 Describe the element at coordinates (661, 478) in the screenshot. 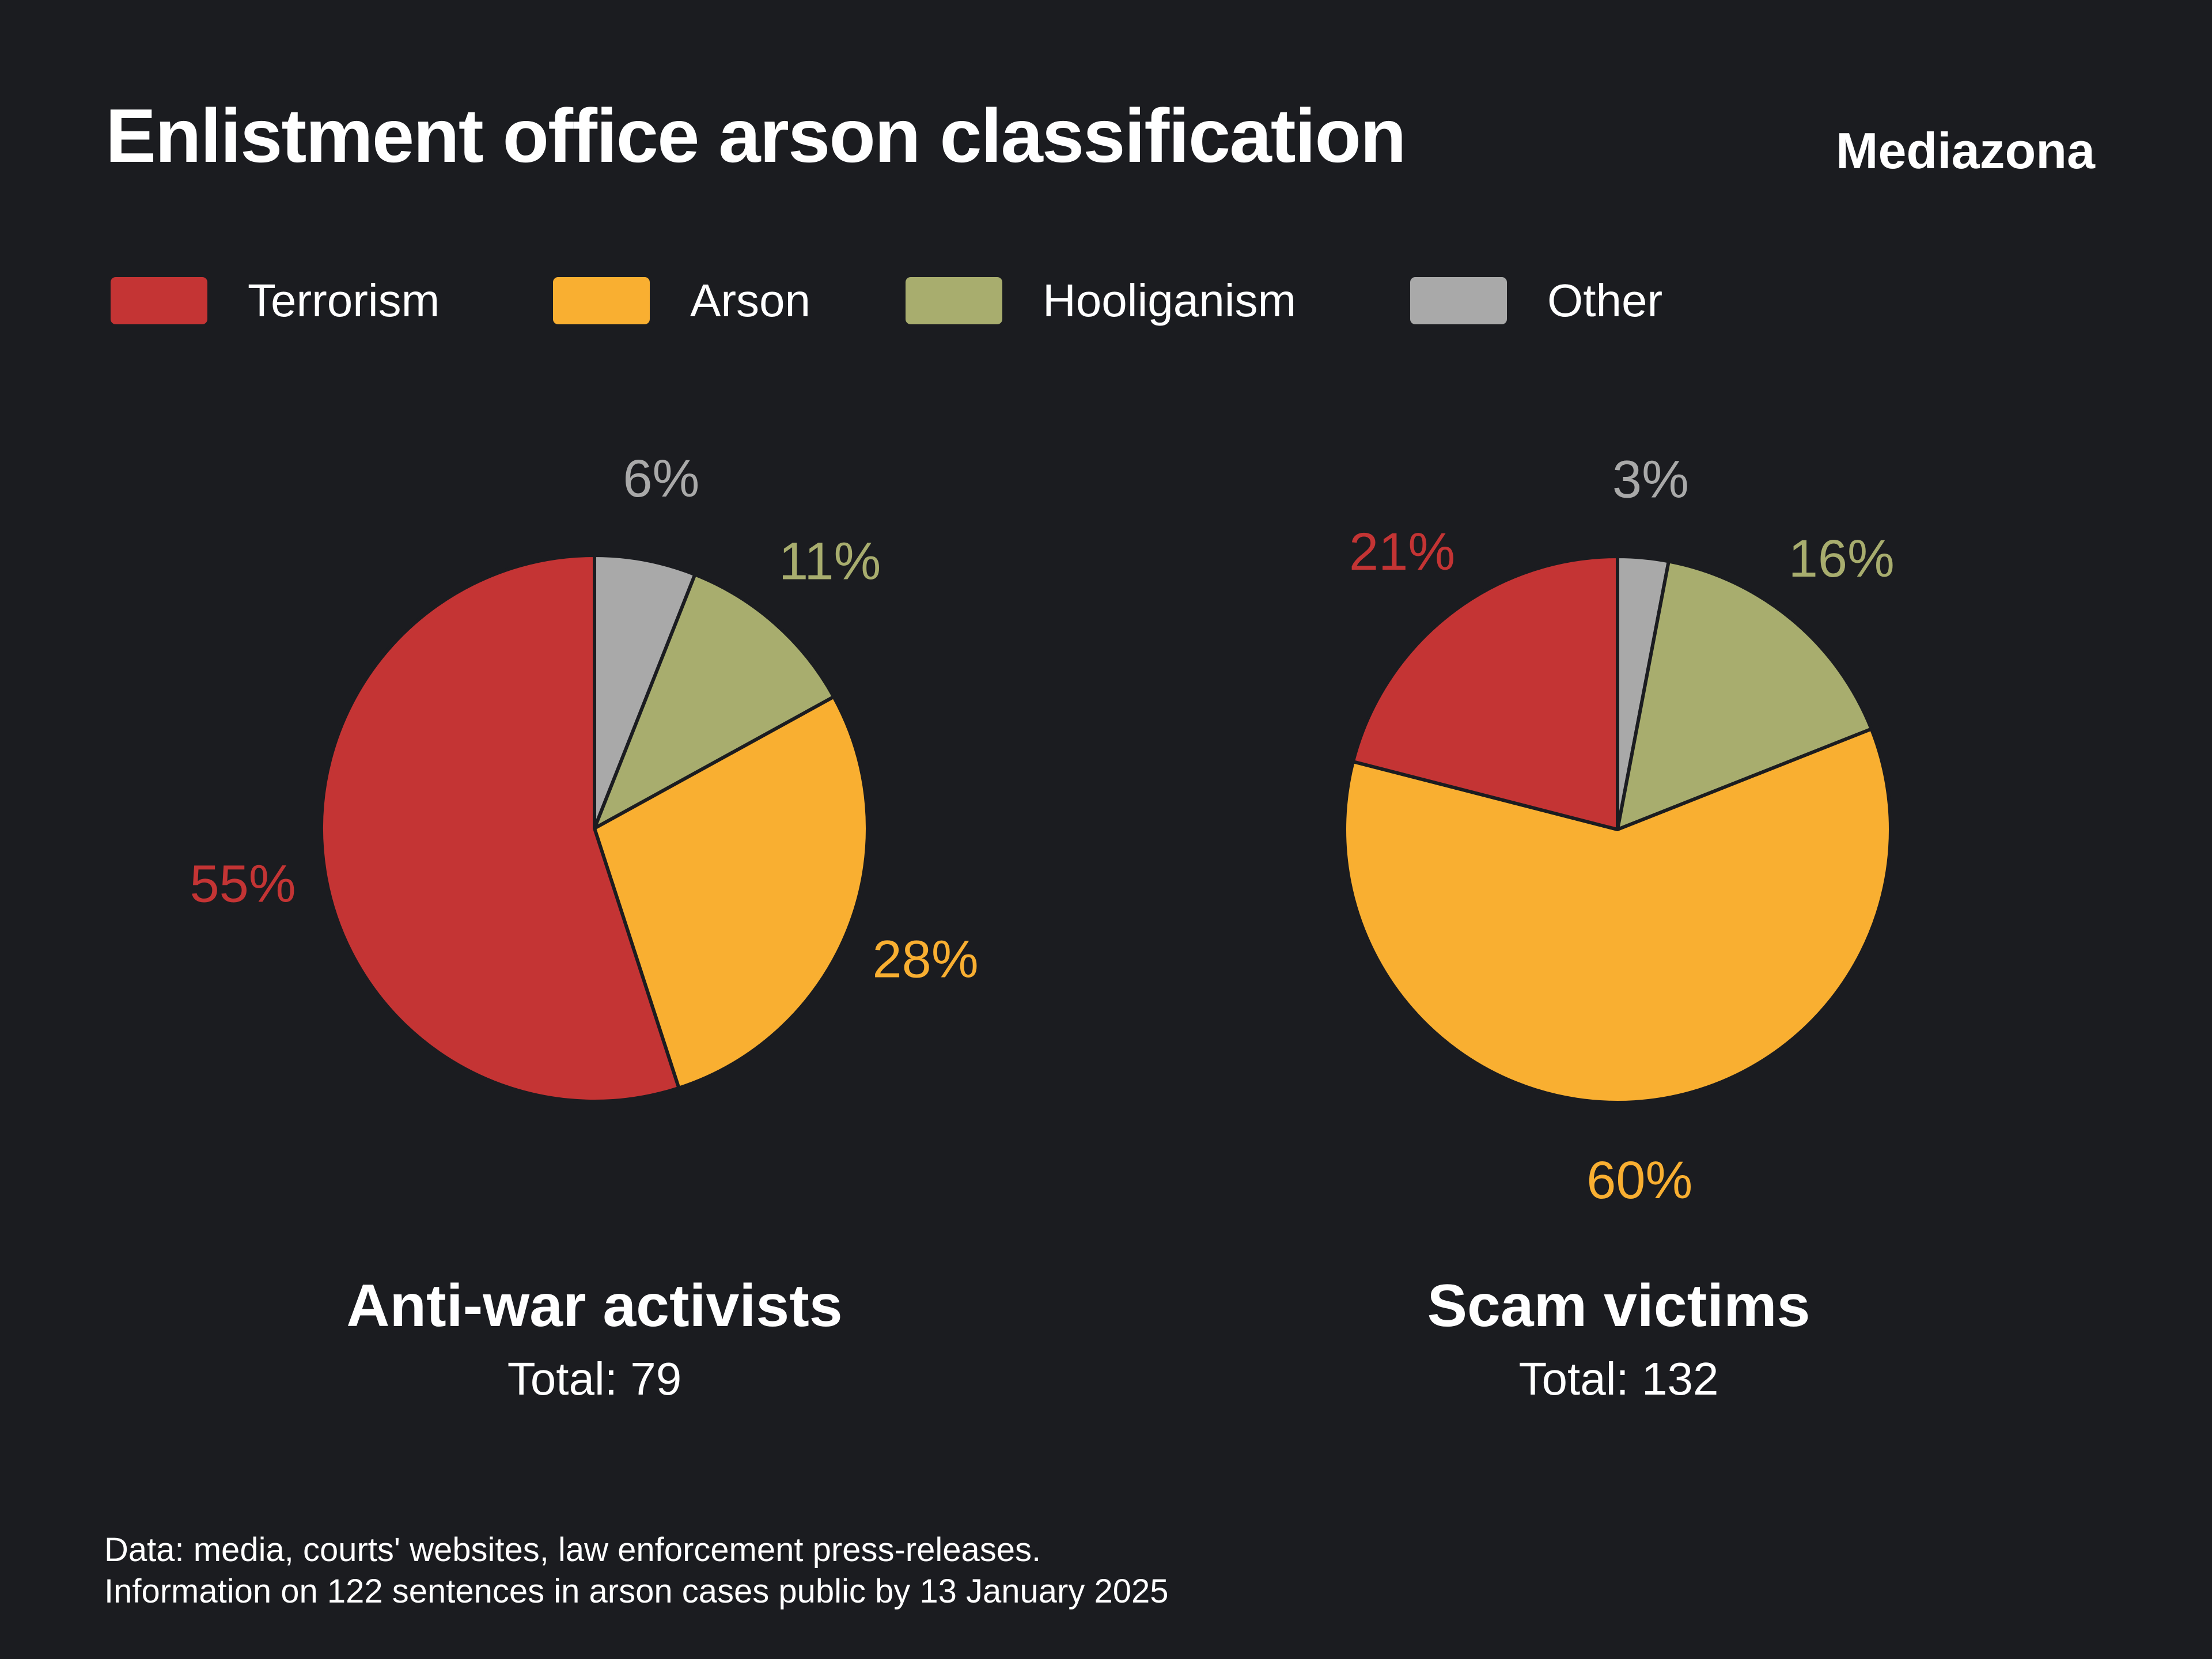

I see `pie-label-other: 6%` at that location.